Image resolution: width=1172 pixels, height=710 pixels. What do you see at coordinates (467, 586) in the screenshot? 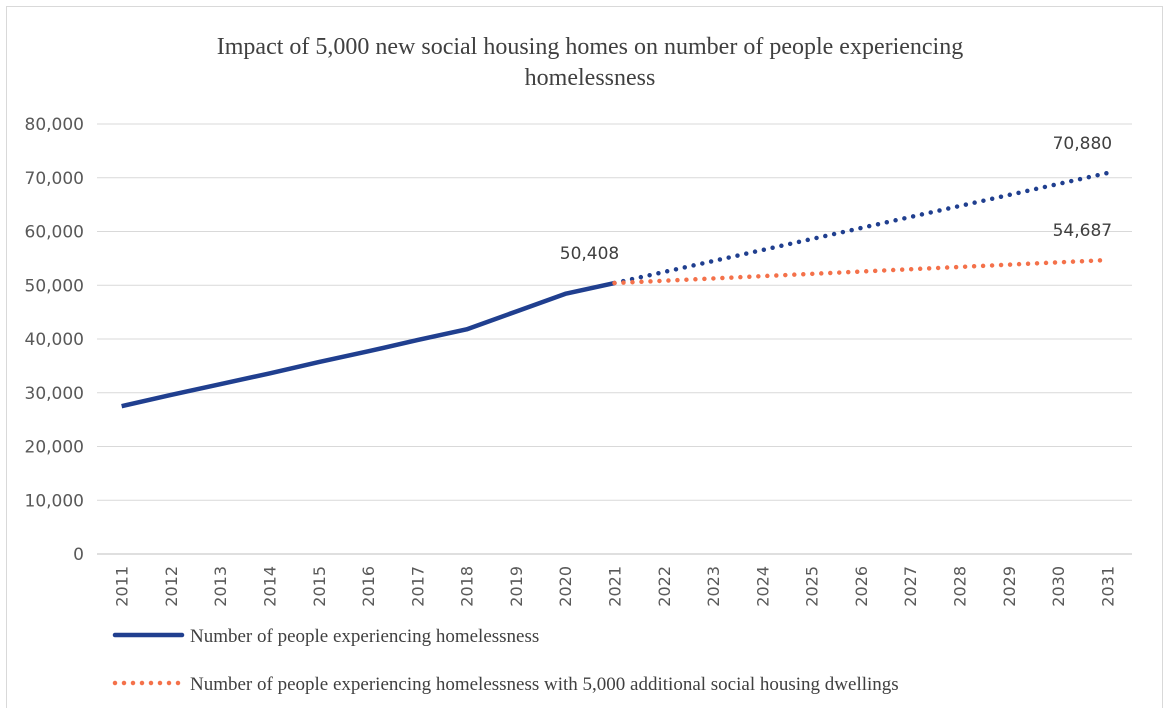
I see `x-tick-label: 2018` at bounding box center [467, 586].